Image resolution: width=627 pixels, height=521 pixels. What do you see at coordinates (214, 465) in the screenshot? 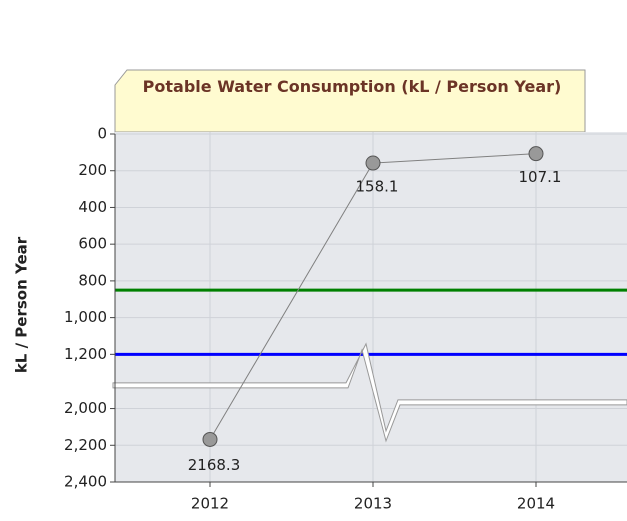
I see `data-label: 2168.3` at bounding box center [214, 465].